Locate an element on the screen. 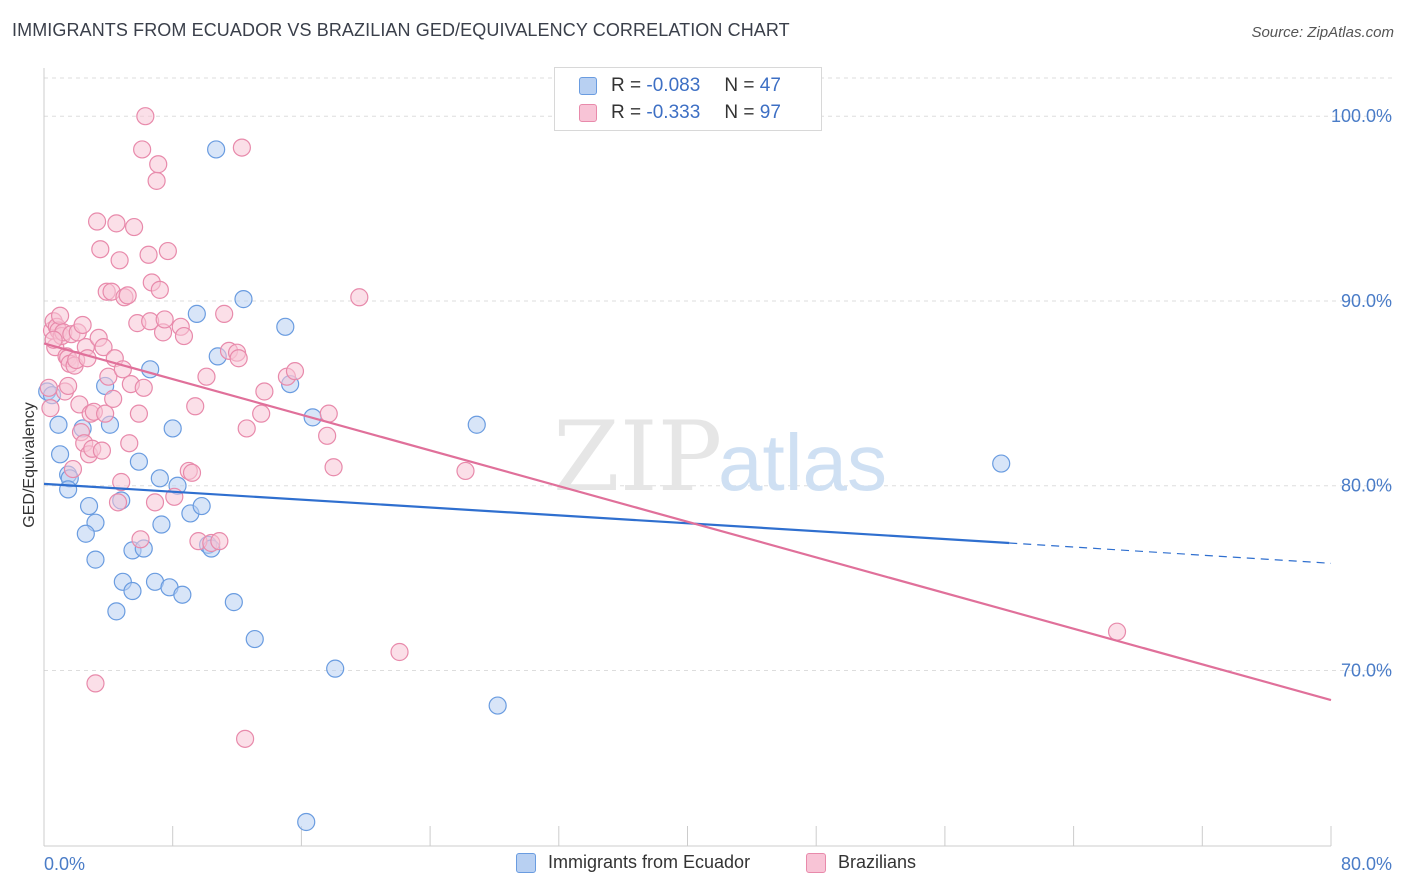 Image resolution: width=1406 pixels, height=892 pixels. watermark: ZIP atlas is located at coordinates (720, 457).